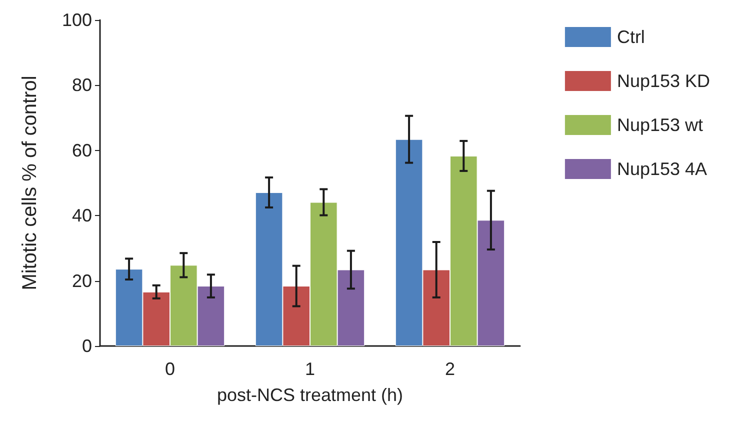  Describe the element at coordinates (660, 125) in the screenshot. I see `legend-label: Nup153 wt` at that location.